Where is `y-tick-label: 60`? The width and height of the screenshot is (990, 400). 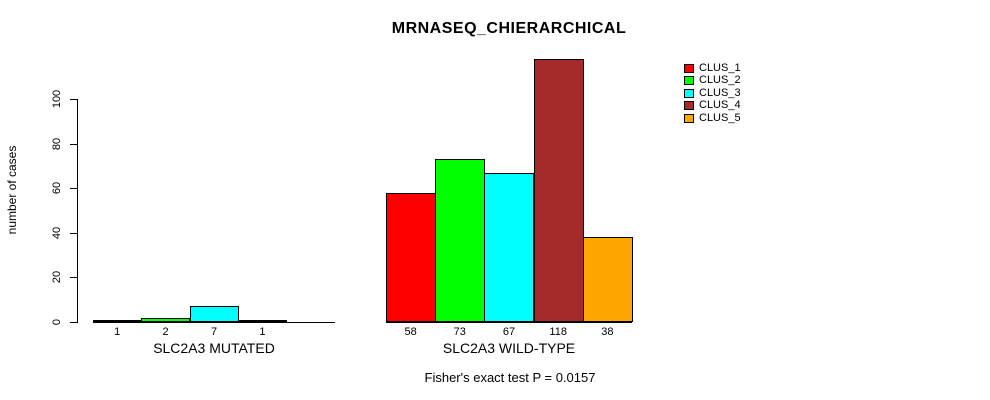 y-tick-label: 60 is located at coordinates (57, 188).